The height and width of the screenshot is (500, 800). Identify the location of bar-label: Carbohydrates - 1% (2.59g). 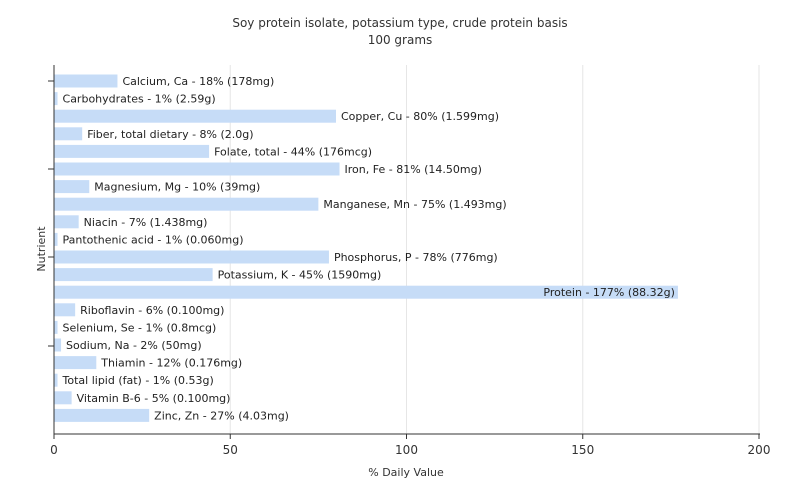
(139, 99).